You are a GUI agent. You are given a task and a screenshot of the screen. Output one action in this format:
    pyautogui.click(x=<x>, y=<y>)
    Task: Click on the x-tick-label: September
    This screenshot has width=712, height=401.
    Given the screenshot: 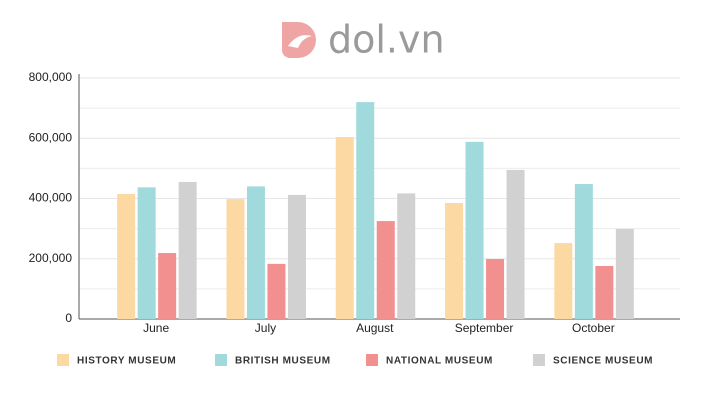 What is the action you would take?
    pyautogui.click(x=484, y=328)
    